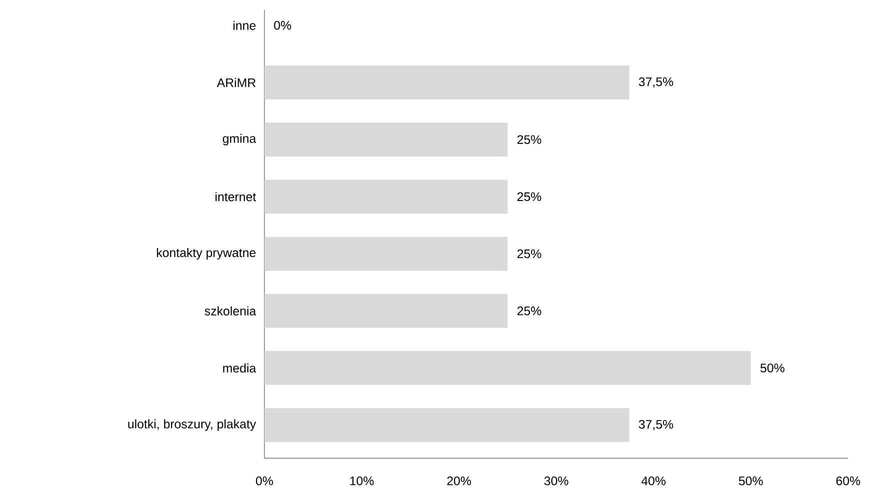  What do you see at coordinates (230, 311) in the screenshot?
I see `y-tick-label: szkolenia` at bounding box center [230, 311].